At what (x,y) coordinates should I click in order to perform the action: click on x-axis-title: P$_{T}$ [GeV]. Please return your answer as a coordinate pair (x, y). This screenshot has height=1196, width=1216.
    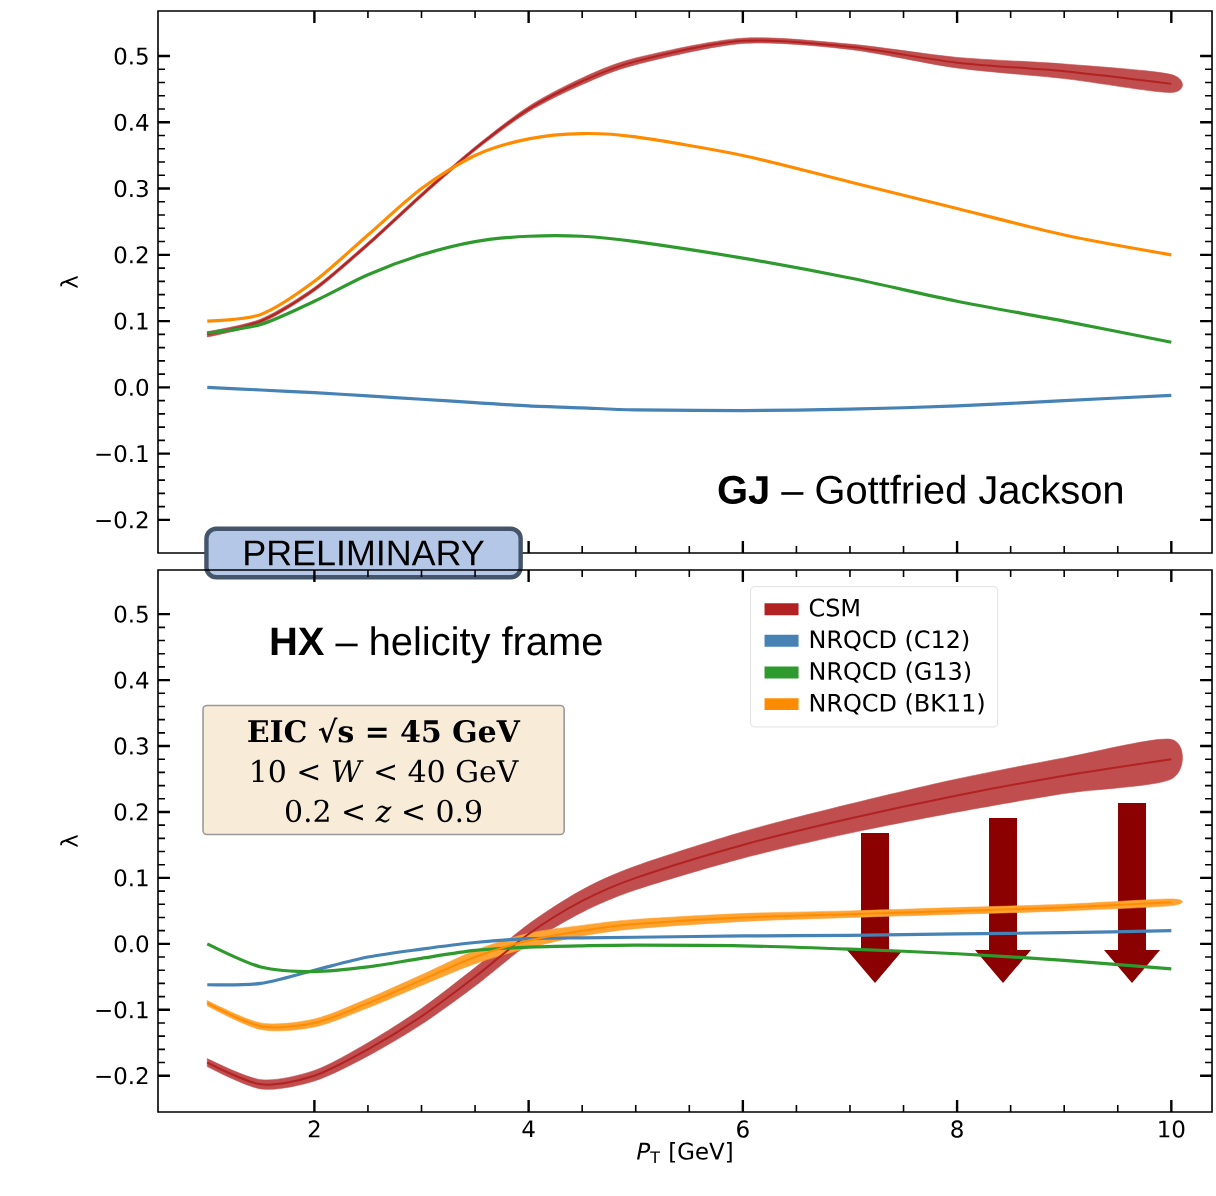
    Looking at the image, I should click on (684, 1153).